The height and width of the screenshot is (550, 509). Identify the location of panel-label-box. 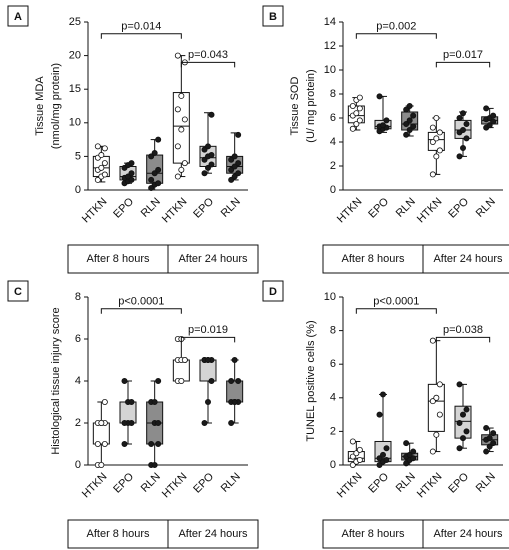
(18, 16).